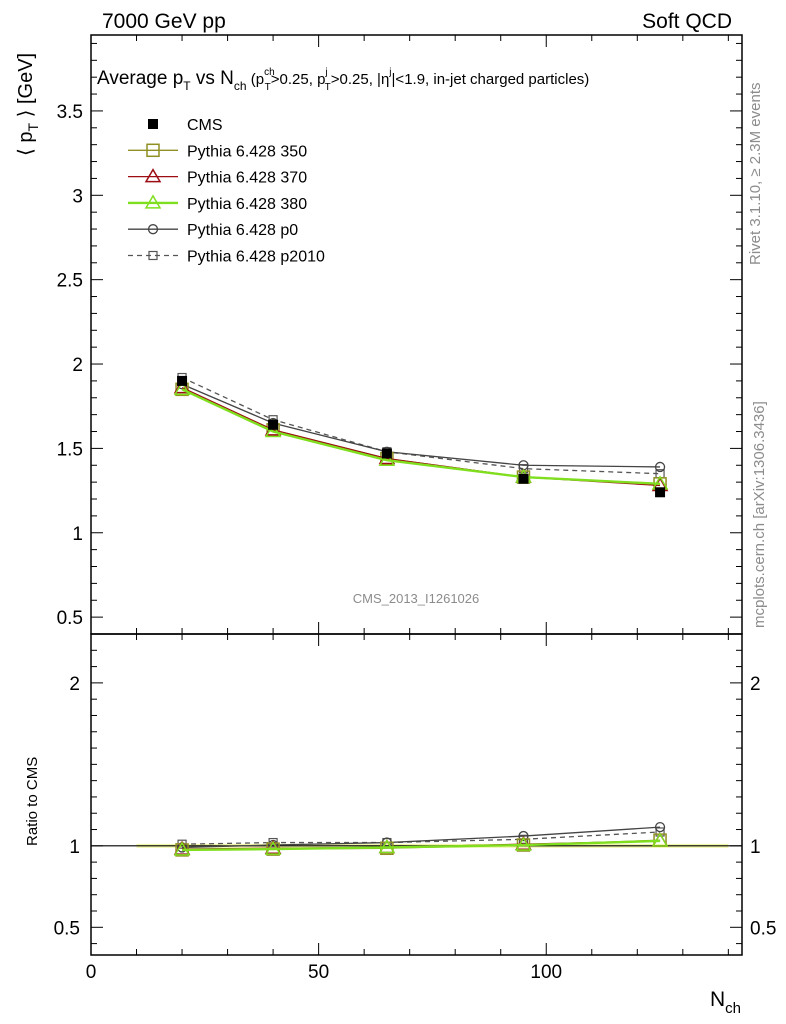 The height and width of the screenshot is (1024, 786). I want to click on ratio-y-tick-label-right: 1, so click(755, 847).